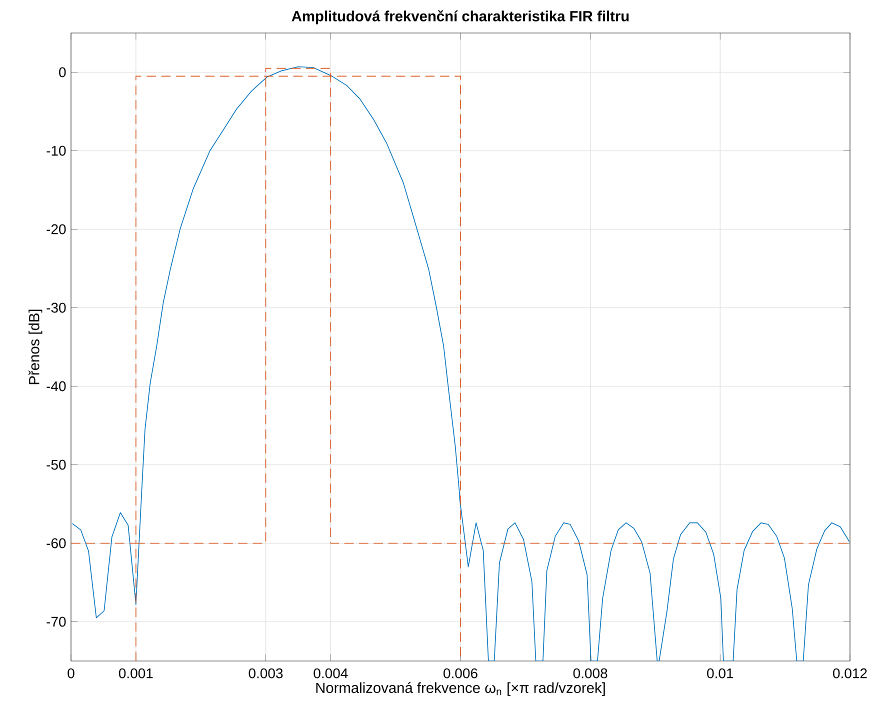 The height and width of the screenshot is (718, 869). What do you see at coordinates (850, 673) in the screenshot?
I see `x-tick-label: 0.012` at bounding box center [850, 673].